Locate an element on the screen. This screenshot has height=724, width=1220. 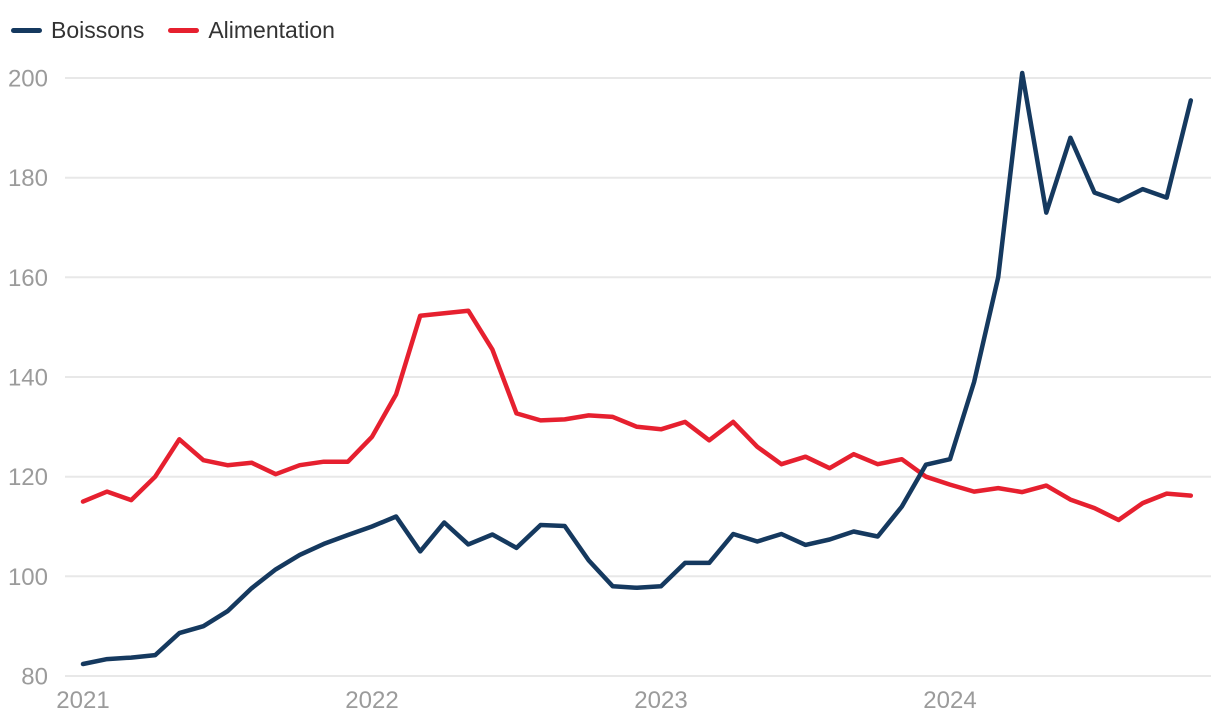
x-tick-label-2024: 2024 is located at coordinates (949, 700).